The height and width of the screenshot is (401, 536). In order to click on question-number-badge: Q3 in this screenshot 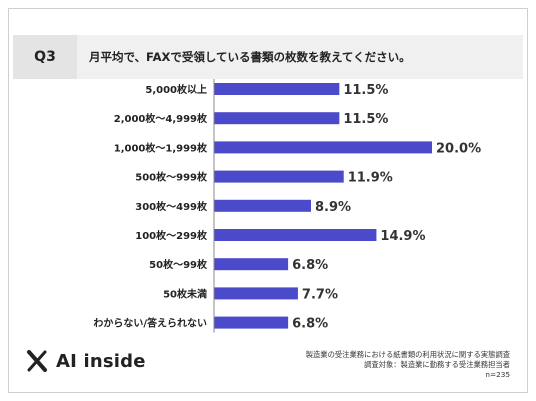, I will do `click(45, 57)`.